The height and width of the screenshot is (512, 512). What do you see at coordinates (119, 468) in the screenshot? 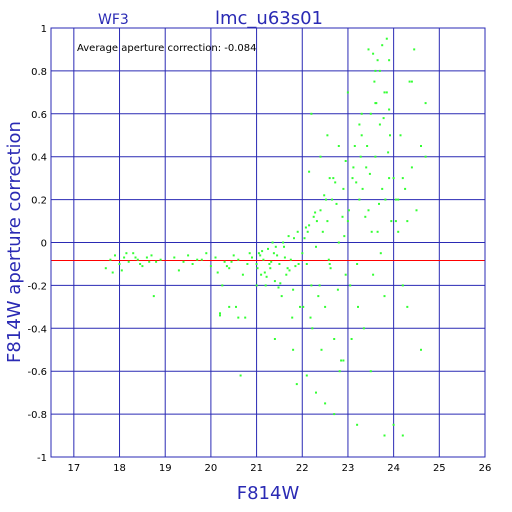
I see `x-tick-label: 18` at bounding box center [119, 468].